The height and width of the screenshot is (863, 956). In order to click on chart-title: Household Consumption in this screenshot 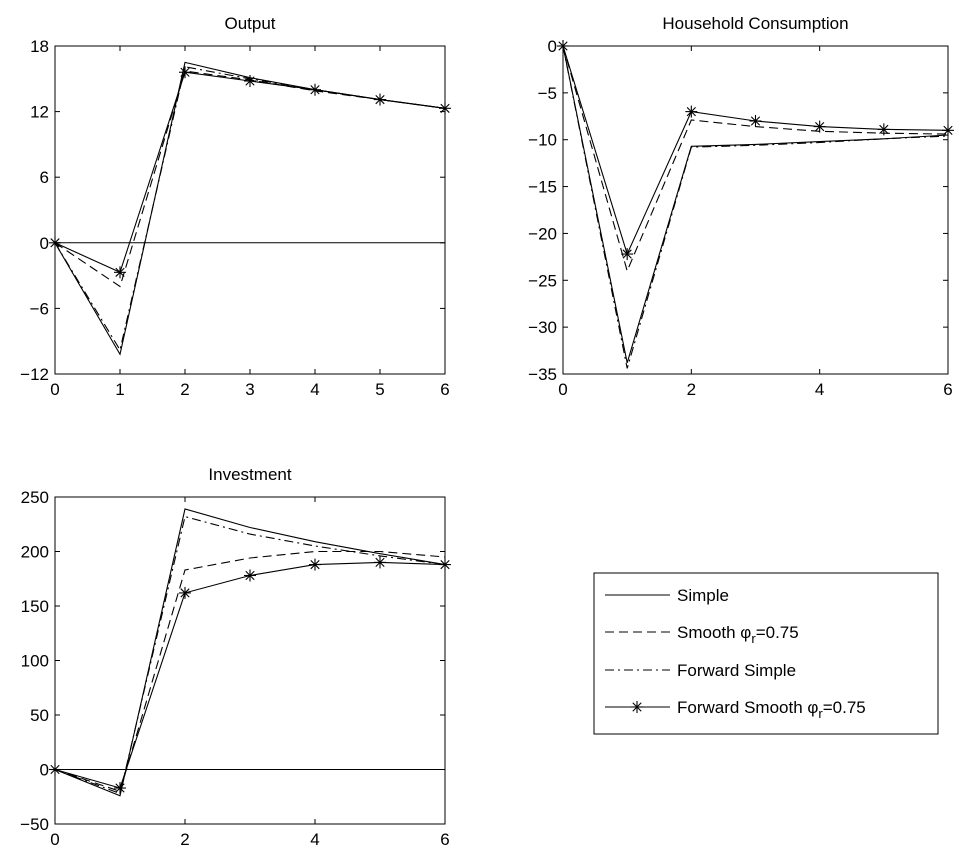, I will do `click(755, 23)`.